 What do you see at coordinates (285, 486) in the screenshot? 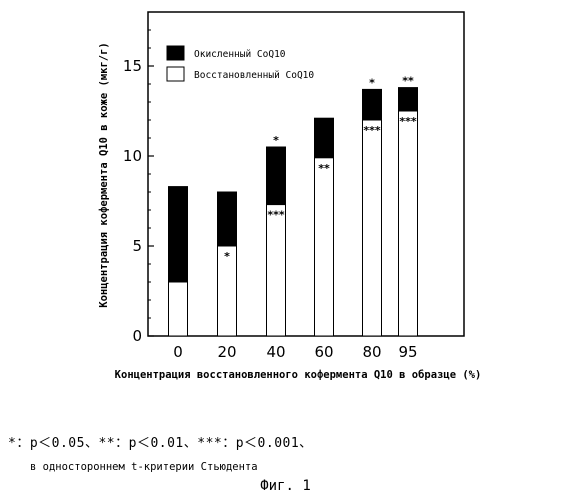
I see `figure-caption: Фиг. 1` at bounding box center [285, 486].